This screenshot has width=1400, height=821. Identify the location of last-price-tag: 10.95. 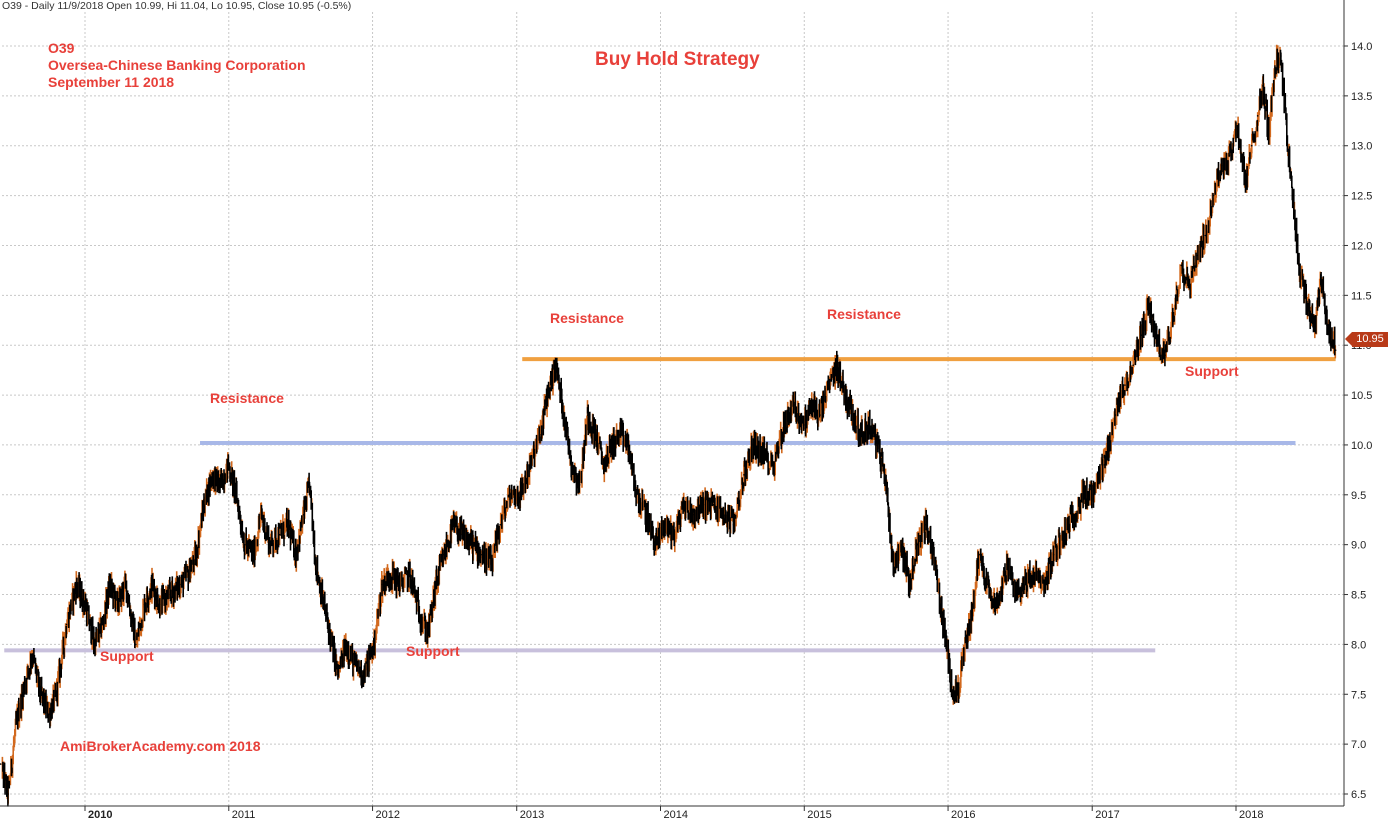
(1366, 339).